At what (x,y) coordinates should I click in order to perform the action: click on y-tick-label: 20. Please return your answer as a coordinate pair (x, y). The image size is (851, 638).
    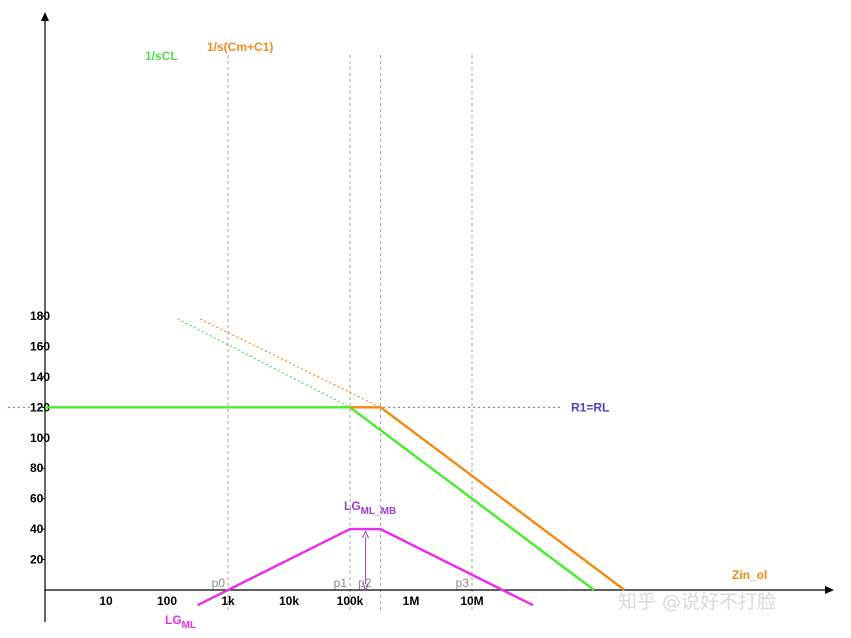
    Looking at the image, I should click on (37, 560).